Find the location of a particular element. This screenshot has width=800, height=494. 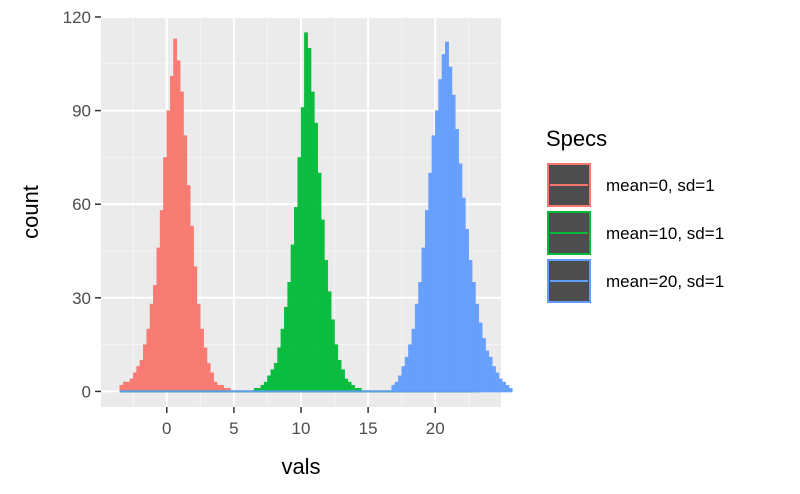

x-axis: 0 5 10 15 20 is located at coordinates (303, 422).